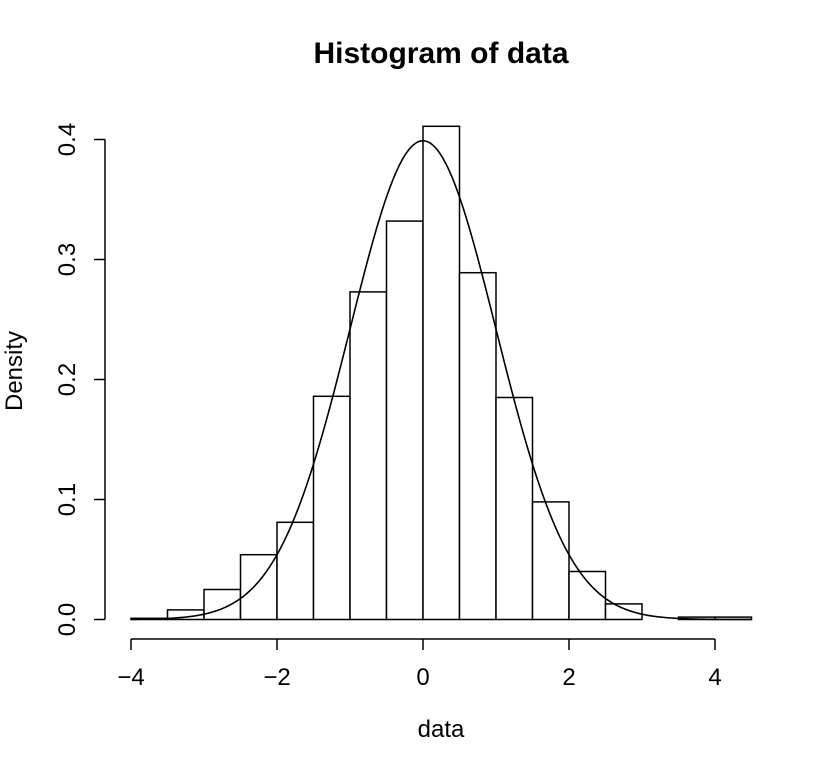 The height and width of the screenshot is (771, 830). What do you see at coordinates (14, 371) in the screenshot?
I see `y-axis-label: Density` at bounding box center [14, 371].